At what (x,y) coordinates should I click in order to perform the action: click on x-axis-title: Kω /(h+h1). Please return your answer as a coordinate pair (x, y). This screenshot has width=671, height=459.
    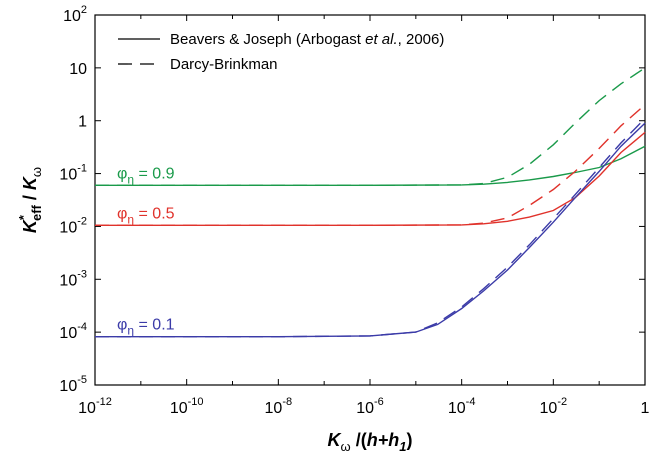
    Looking at the image, I should click on (370, 442).